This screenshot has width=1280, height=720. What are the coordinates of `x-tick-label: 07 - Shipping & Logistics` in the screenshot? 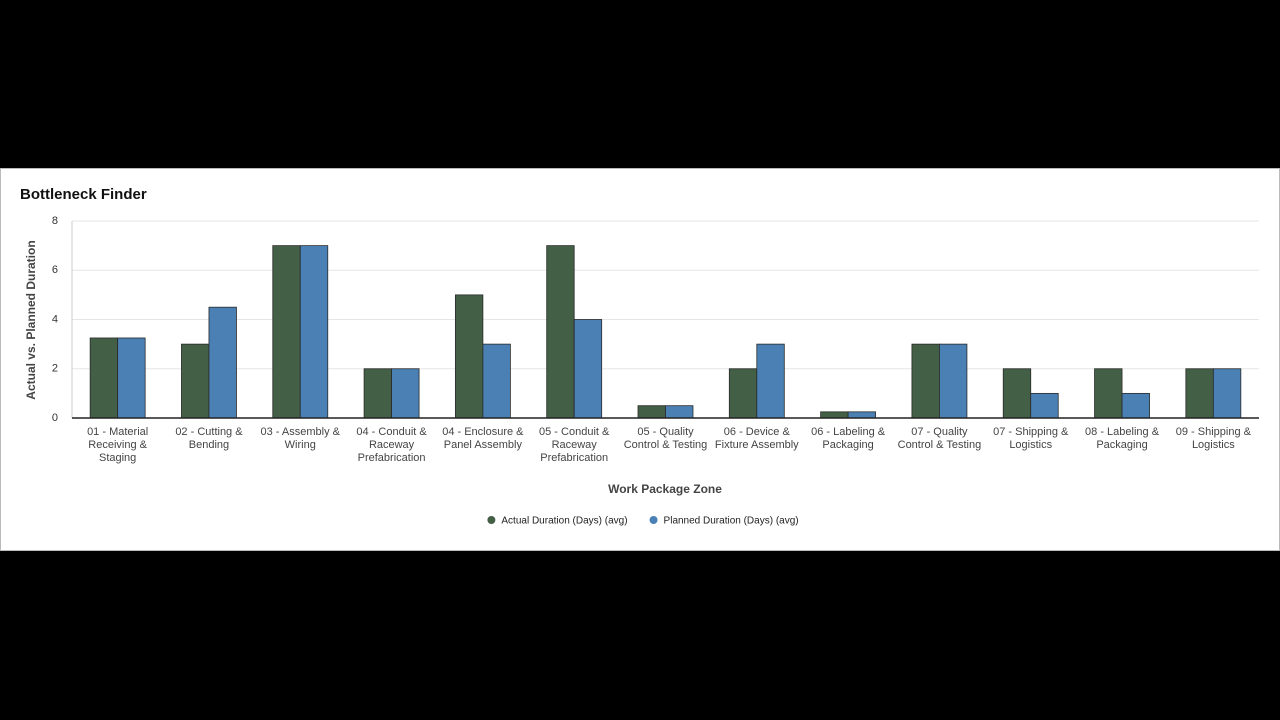 It's located at (1031, 438).